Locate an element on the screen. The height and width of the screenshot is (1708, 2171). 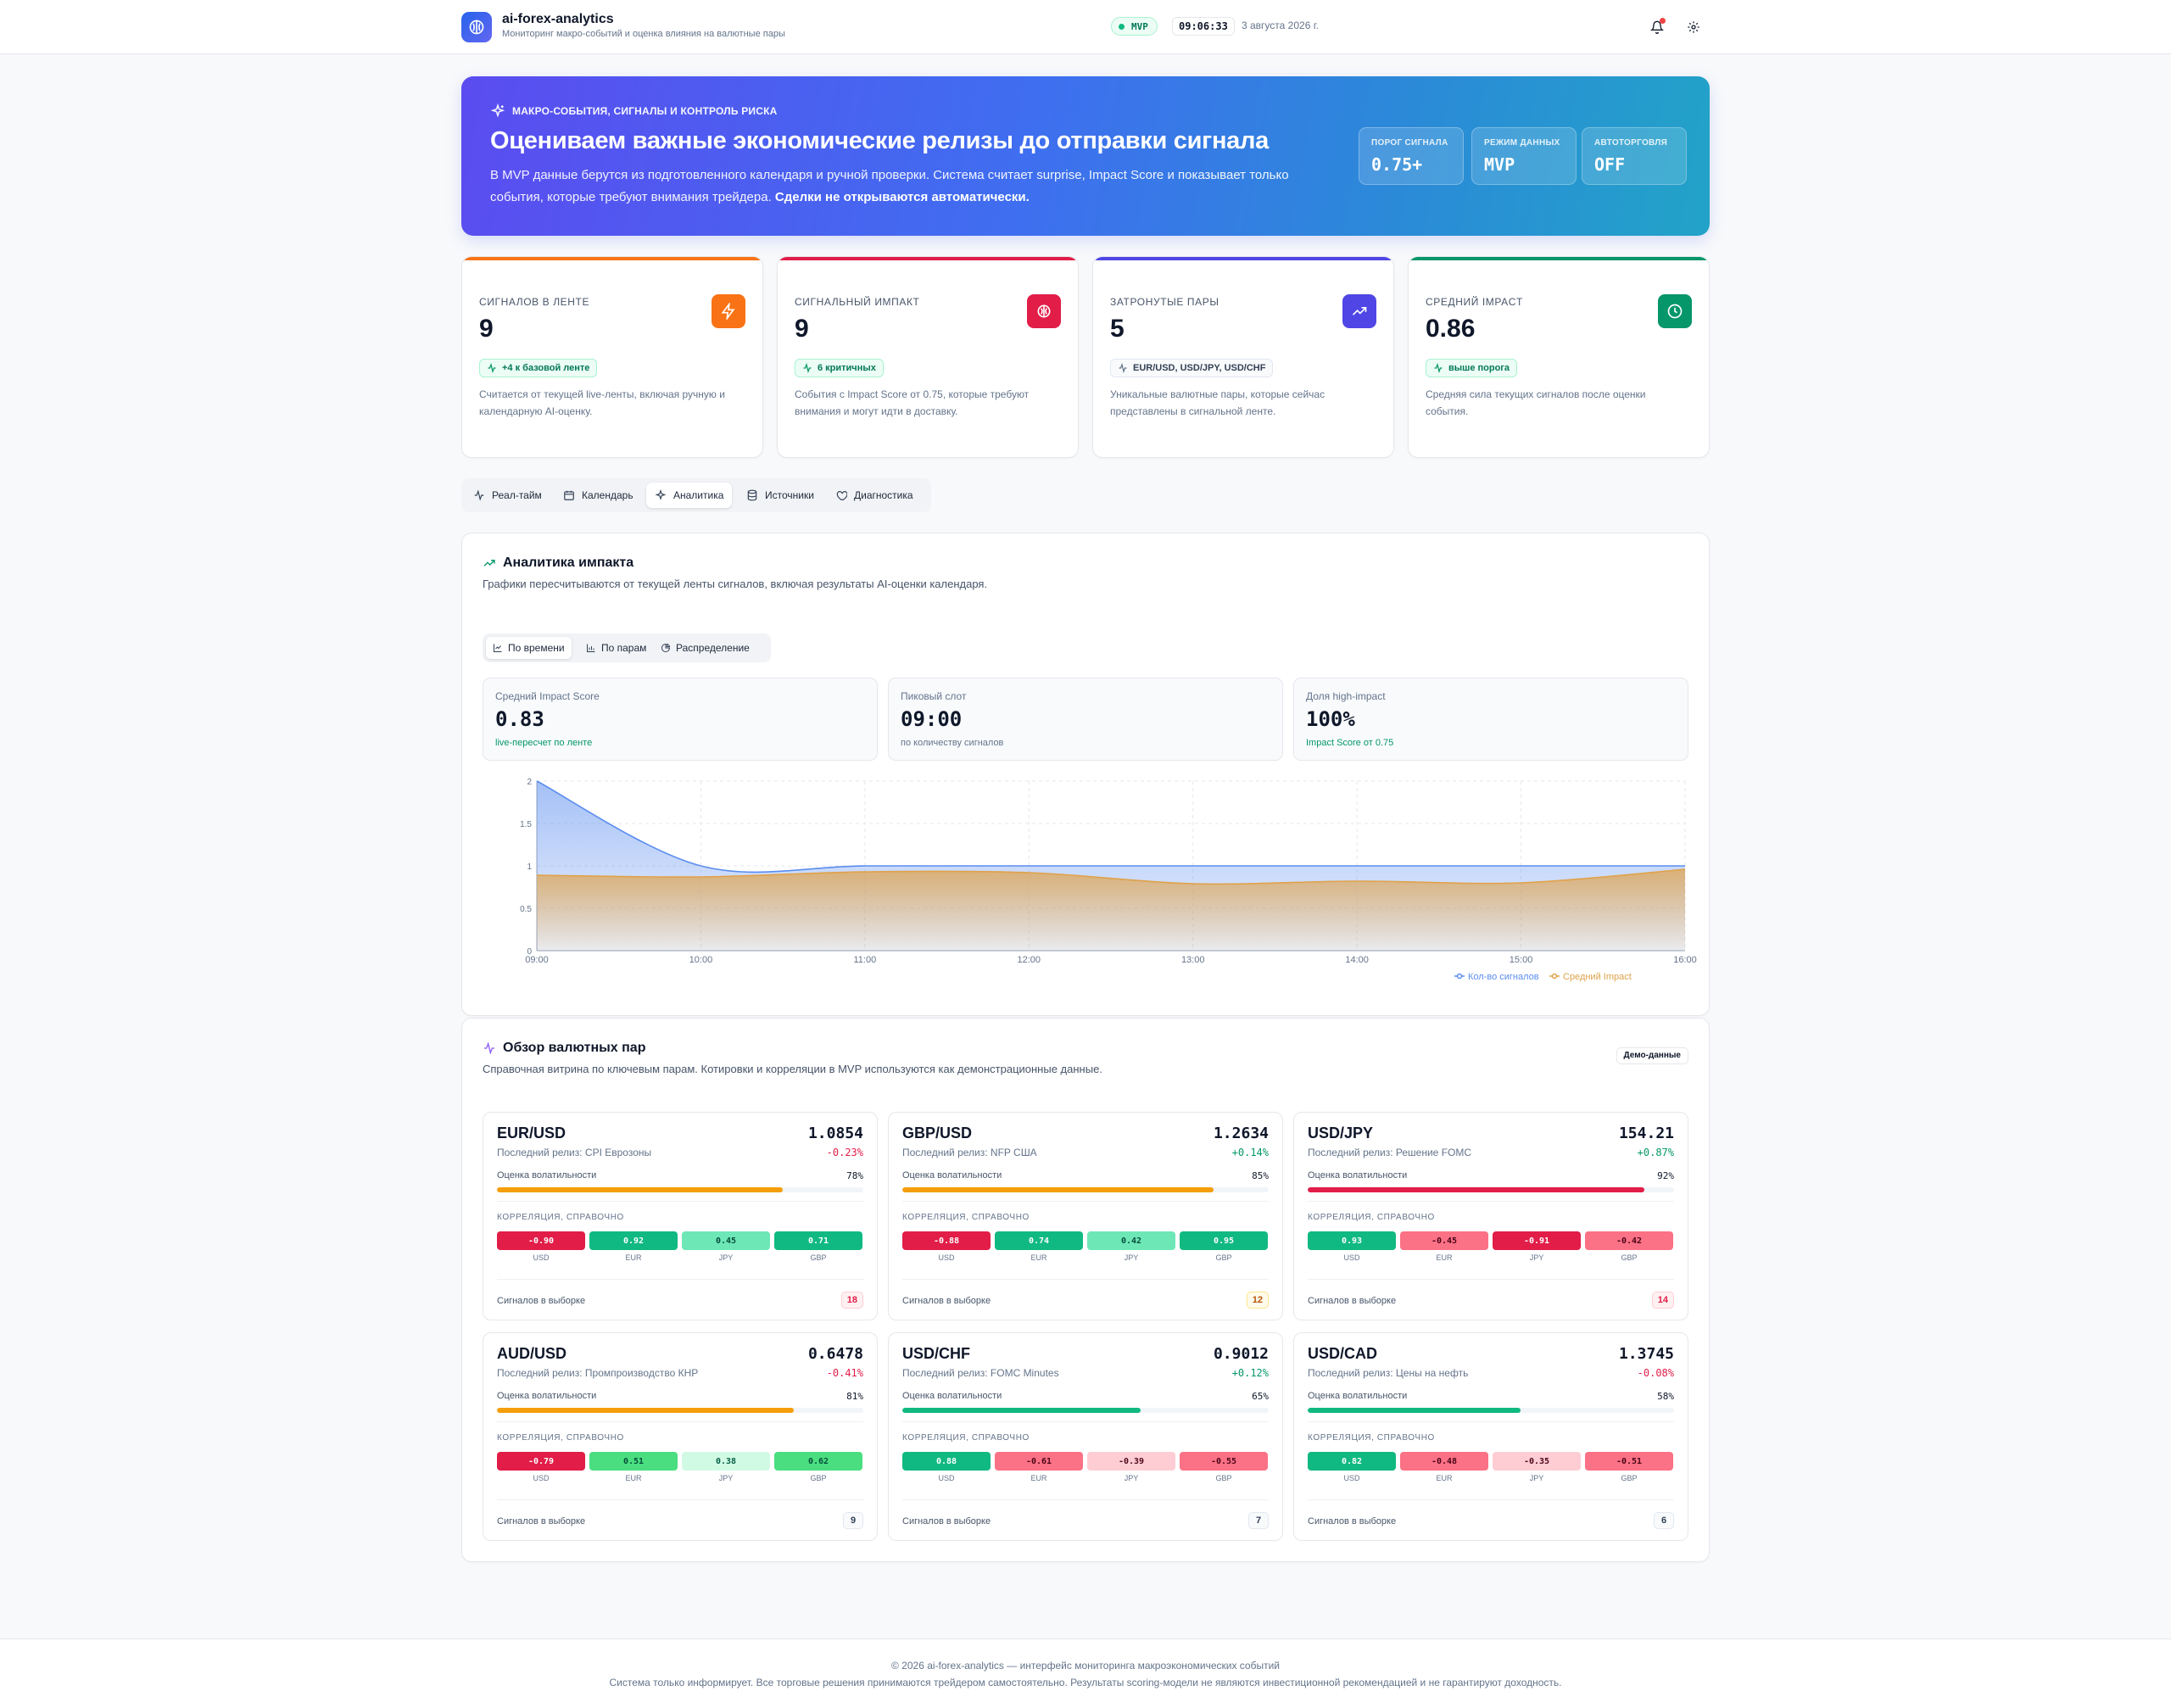
kpi-label: Средний Impact Score is located at coordinates (547, 696).